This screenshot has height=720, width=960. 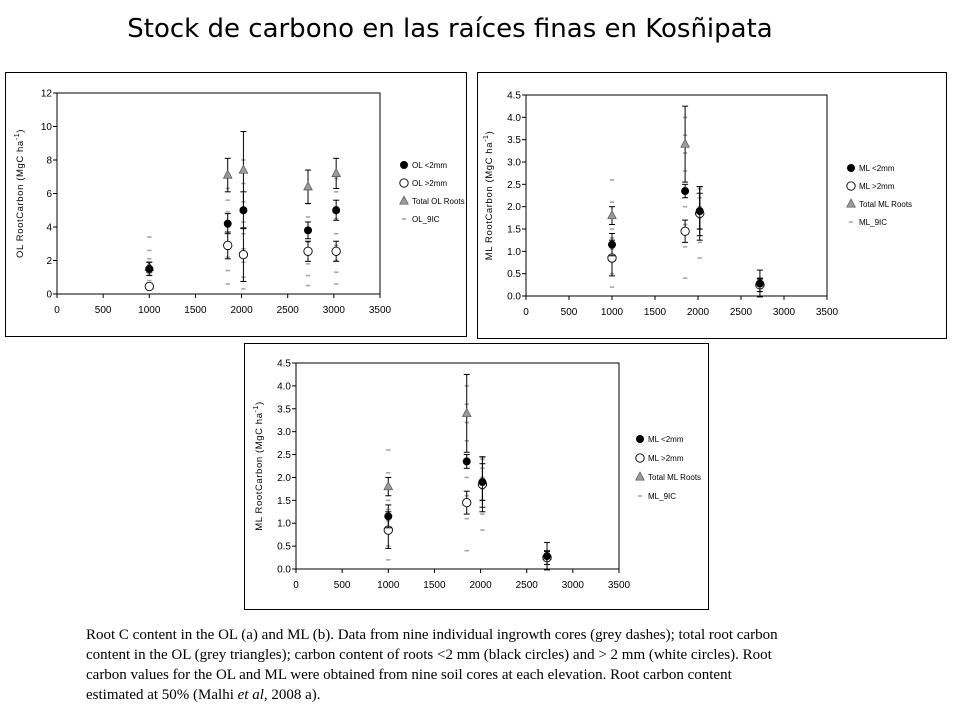 I want to click on legend: OL <2mm OL >2mm Total OL Roots OL_9IC, so click(x=432, y=192).